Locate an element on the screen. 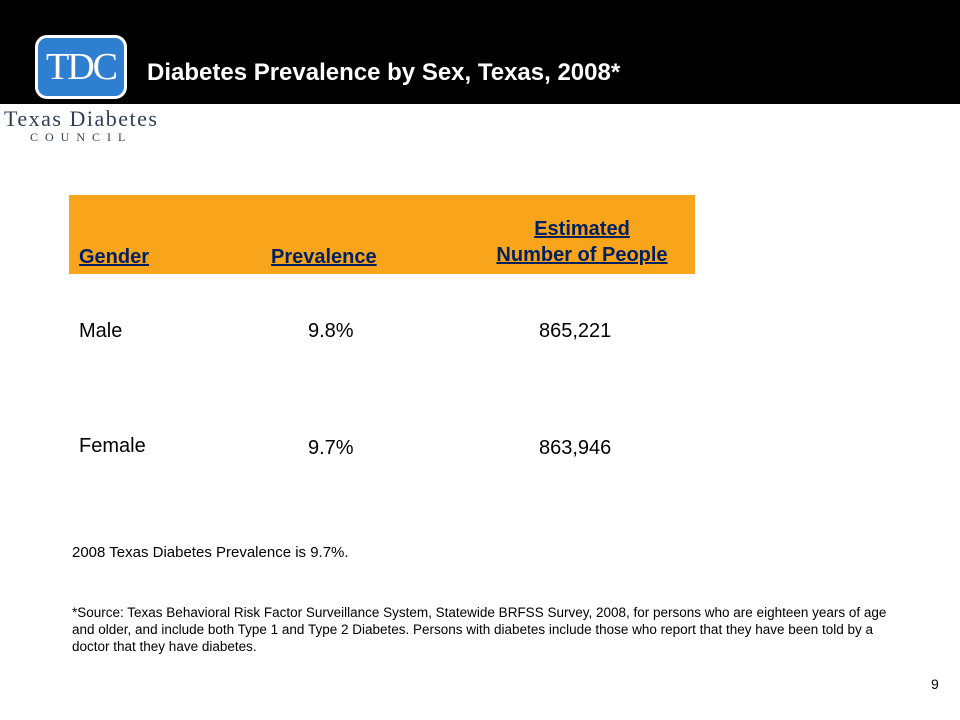 This screenshot has width=960, height=720. header-bar is located at coordinates (480, 52).